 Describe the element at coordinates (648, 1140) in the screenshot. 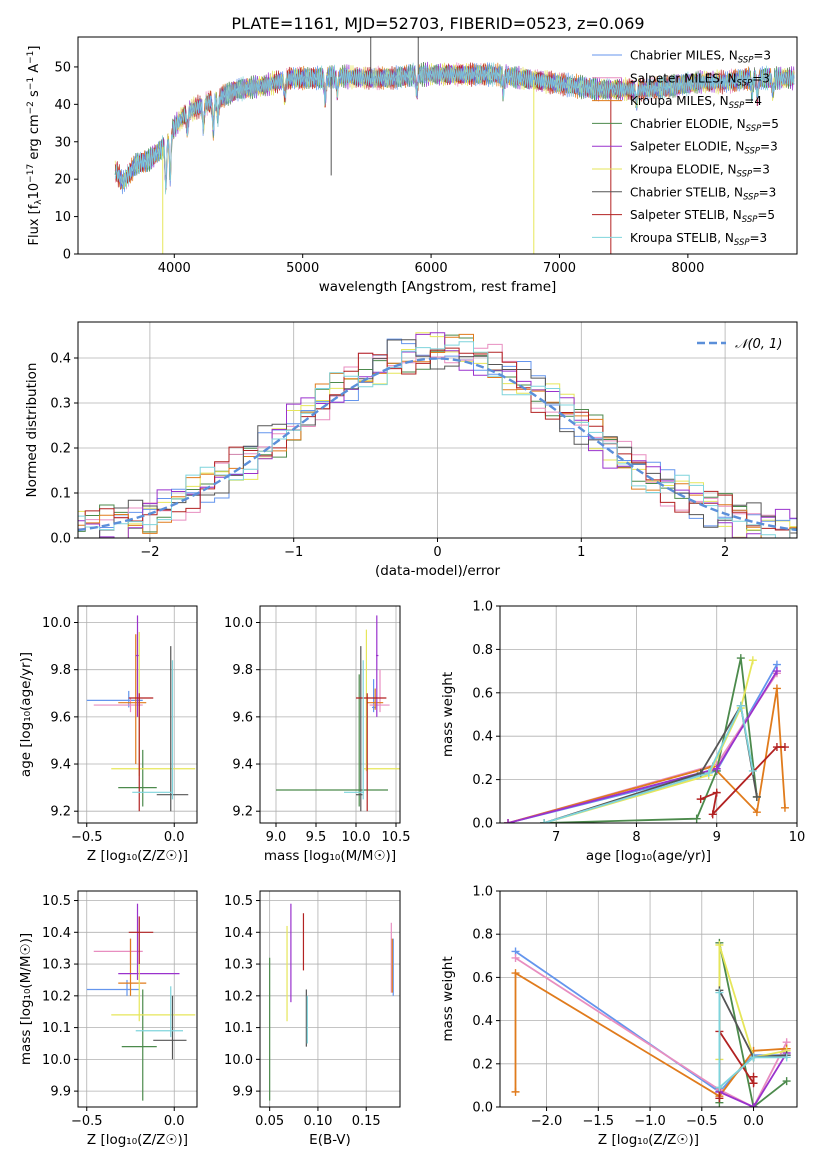

I see `x-axis-label: Z [log₁₀(Z/Z☉)]` at that location.